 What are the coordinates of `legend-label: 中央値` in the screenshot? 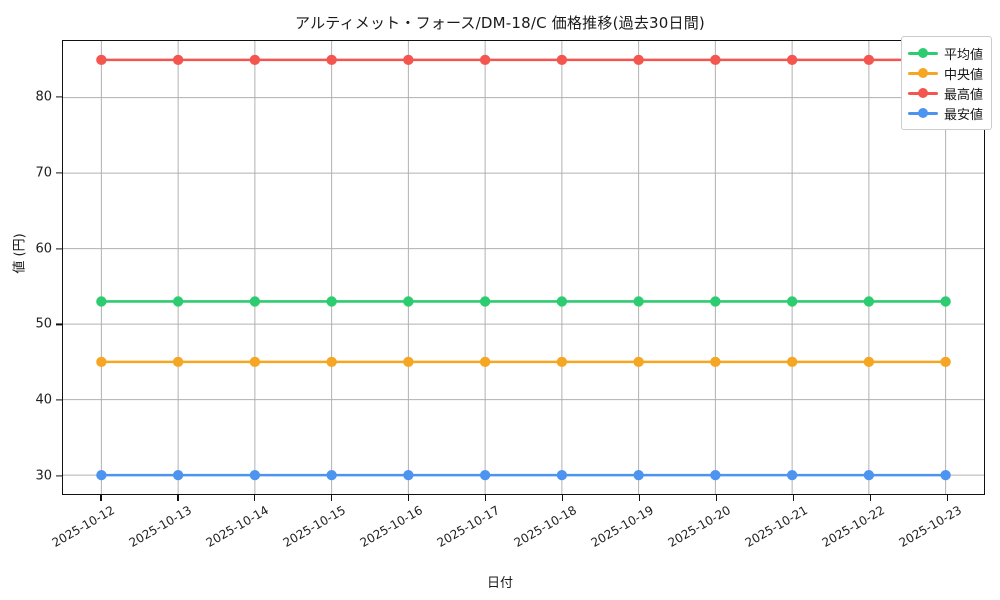 It's located at (963, 75).